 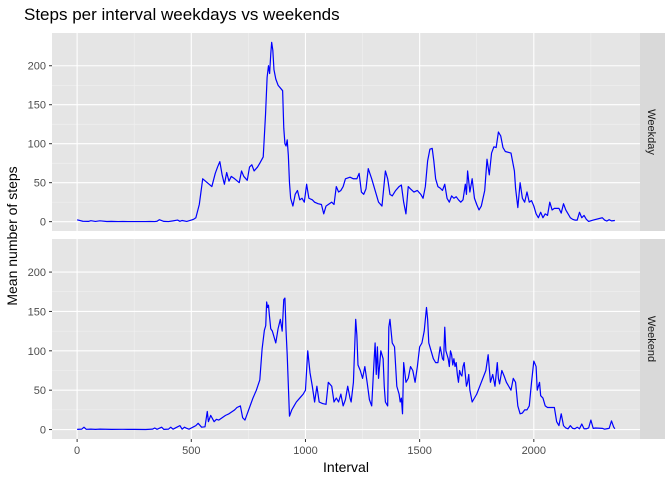 I want to click on strip-weekday, so click(x=652, y=132).